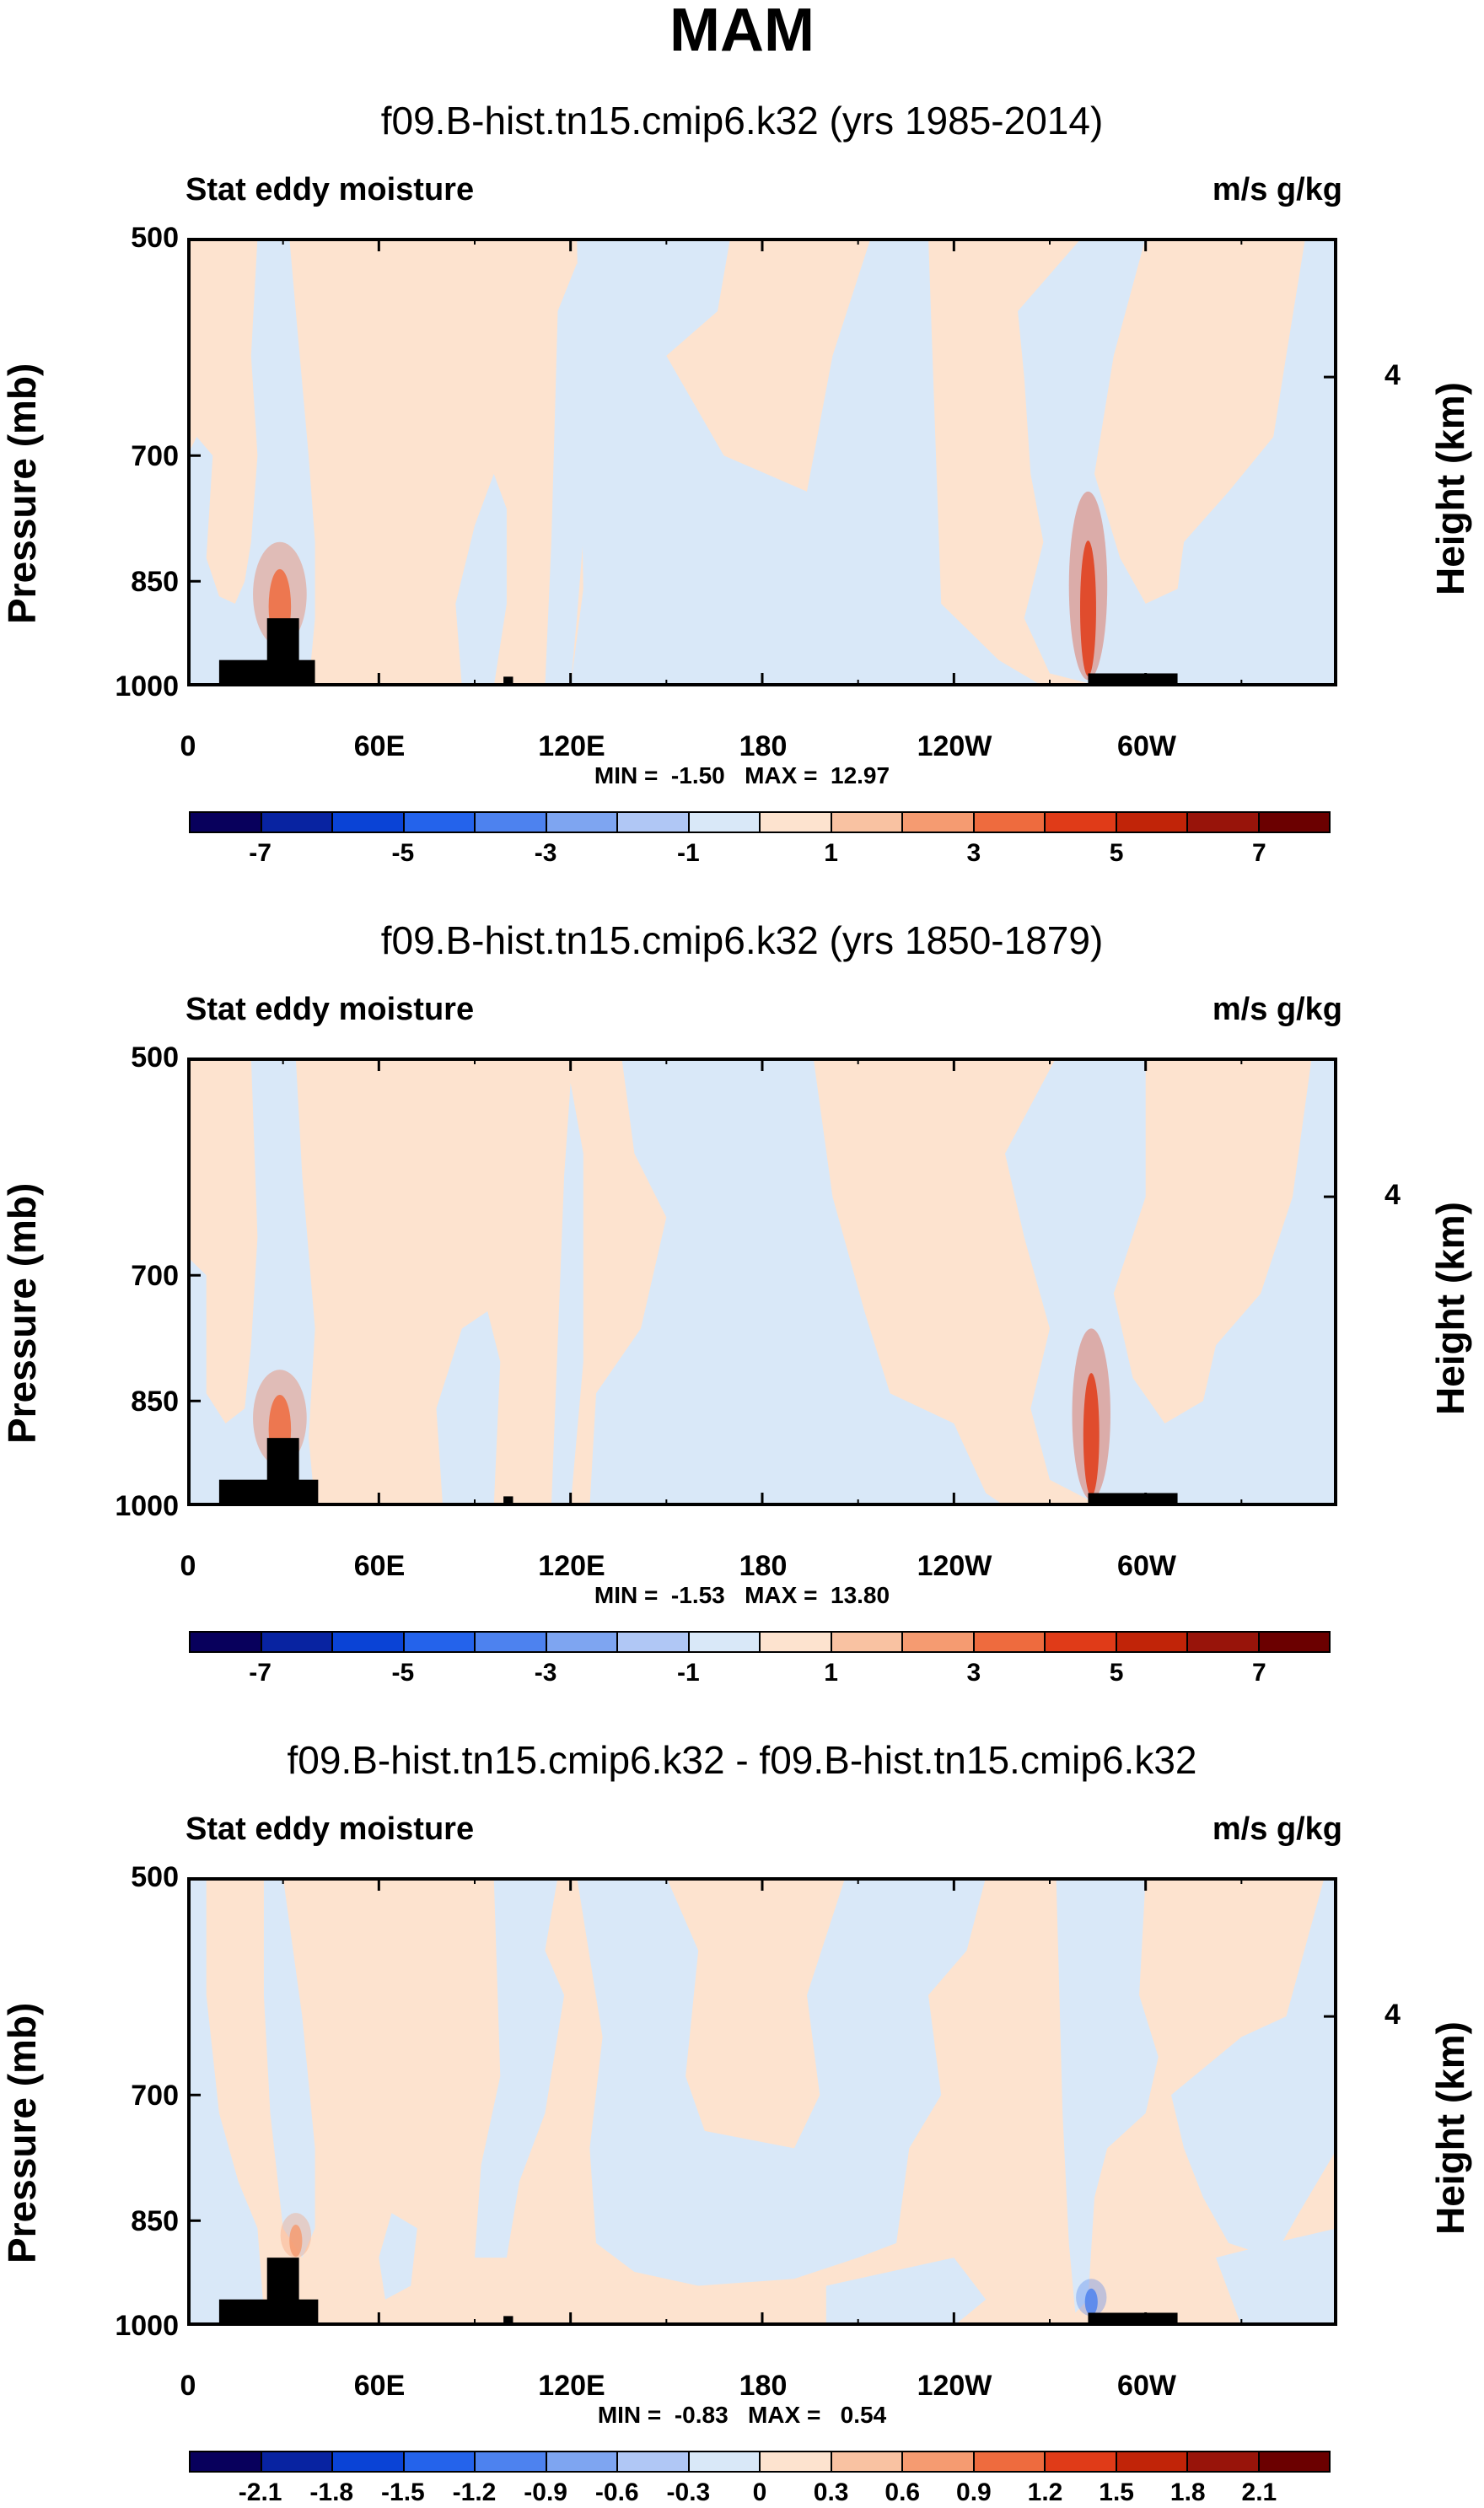 Image resolution: width=1484 pixels, height=2508 pixels. I want to click on contour-svg, so click(762, 1282).